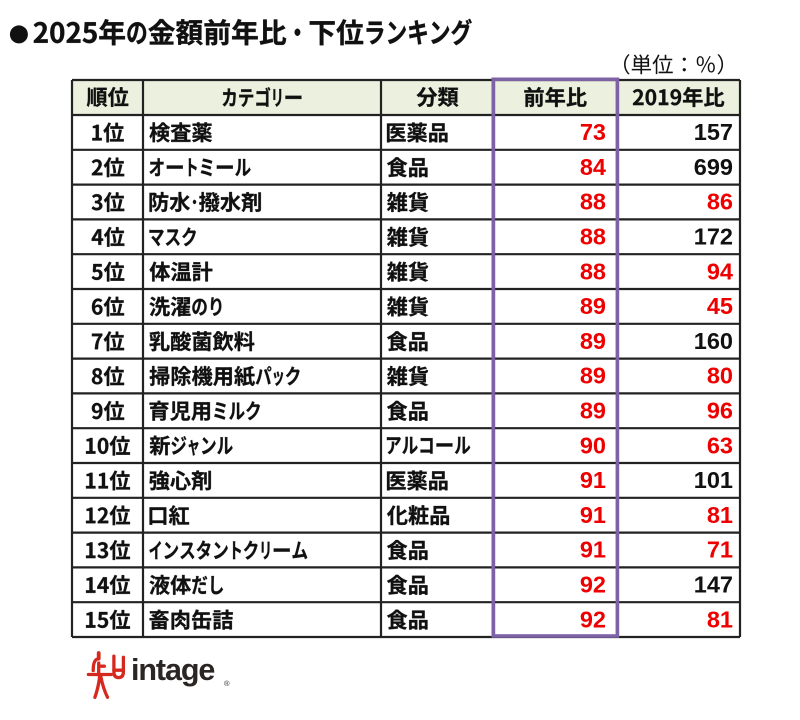  What do you see at coordinates (593, 445) in the screenshot?
I see `svg-text: 90` at bounding box center [593, 445].